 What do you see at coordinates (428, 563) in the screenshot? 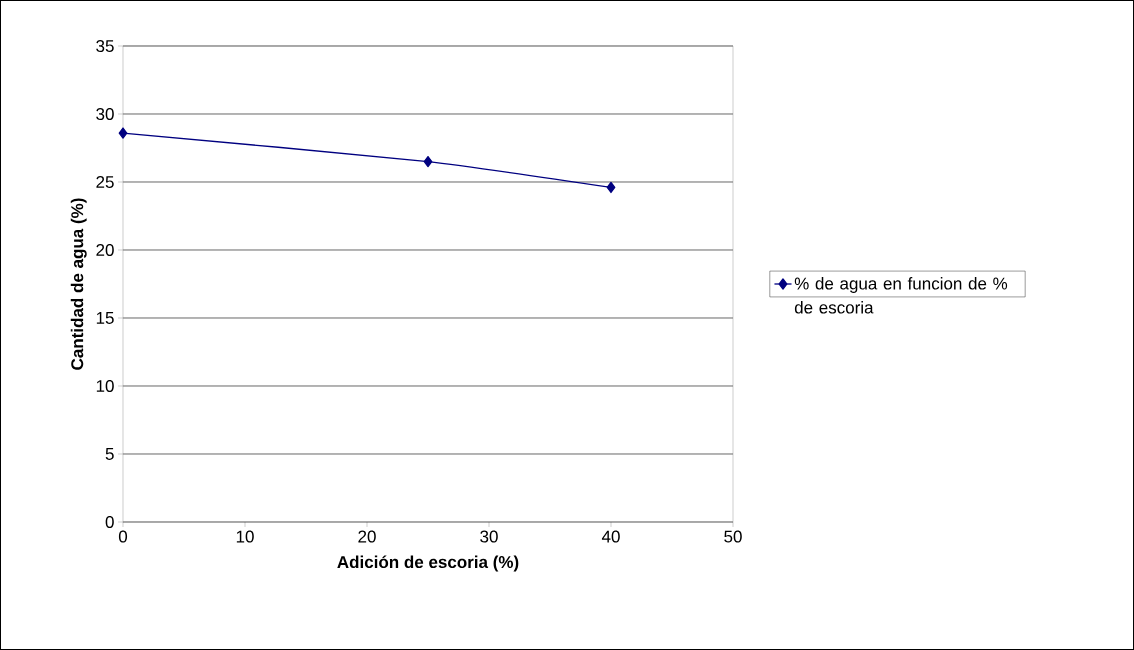
I see `x-axis-title: Adición de escoria (%)` at bounding box center [428, 563].